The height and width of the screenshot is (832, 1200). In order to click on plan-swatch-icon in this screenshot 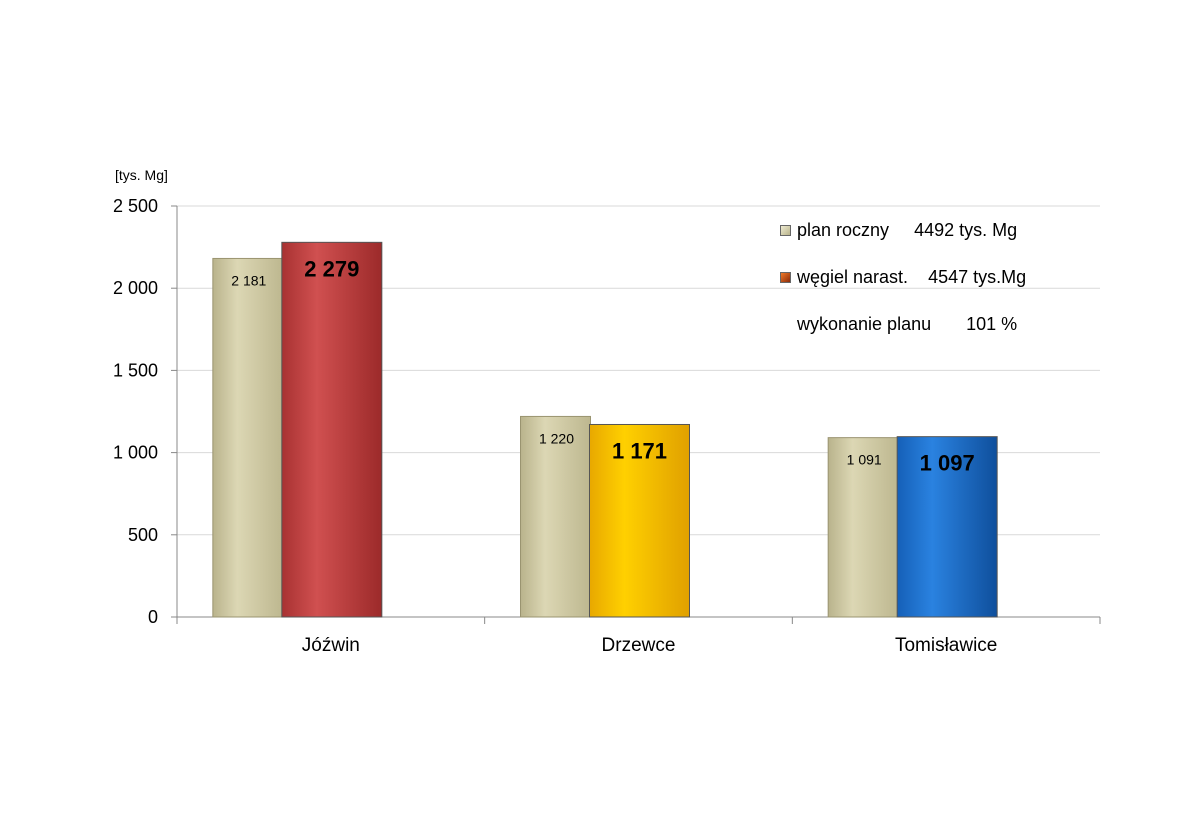, I will do `click(785, 230)`.